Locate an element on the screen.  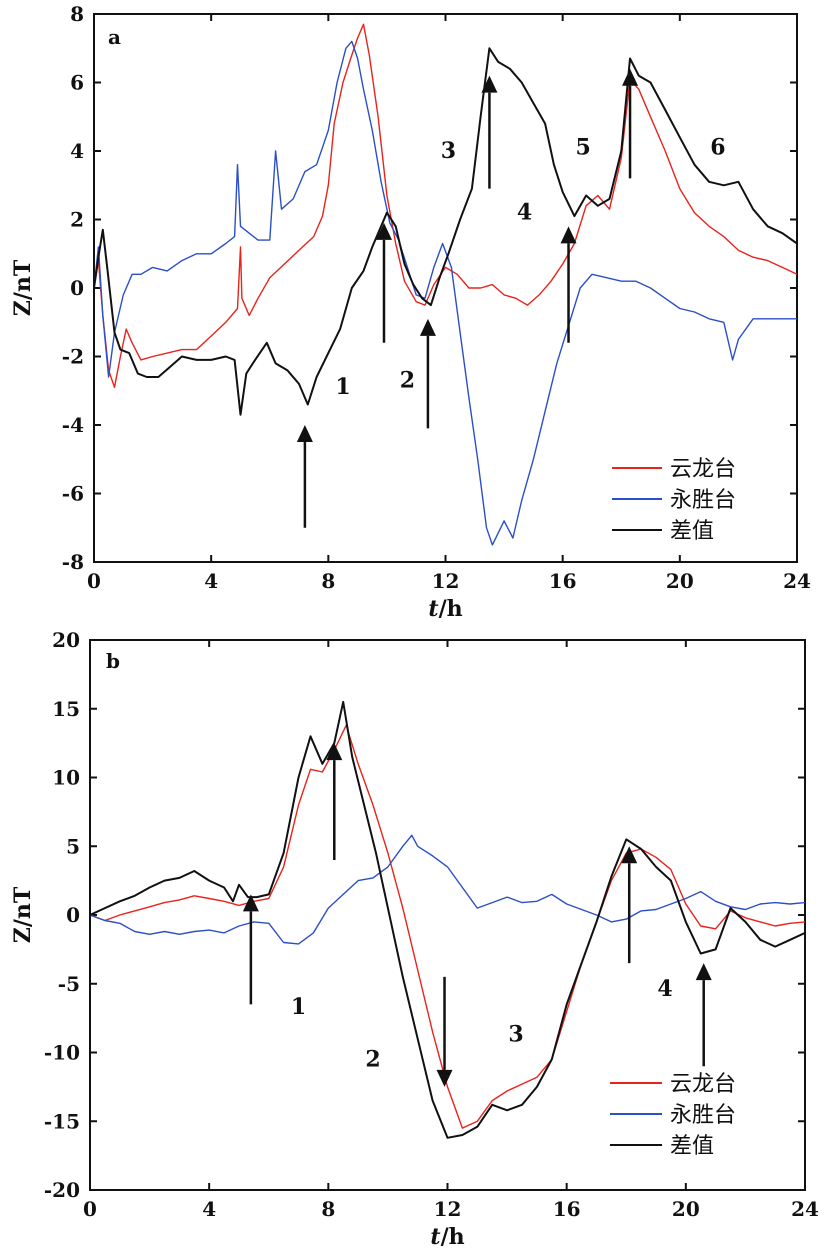
y-tick-label: -15 is located at coordinates (62, 1121).